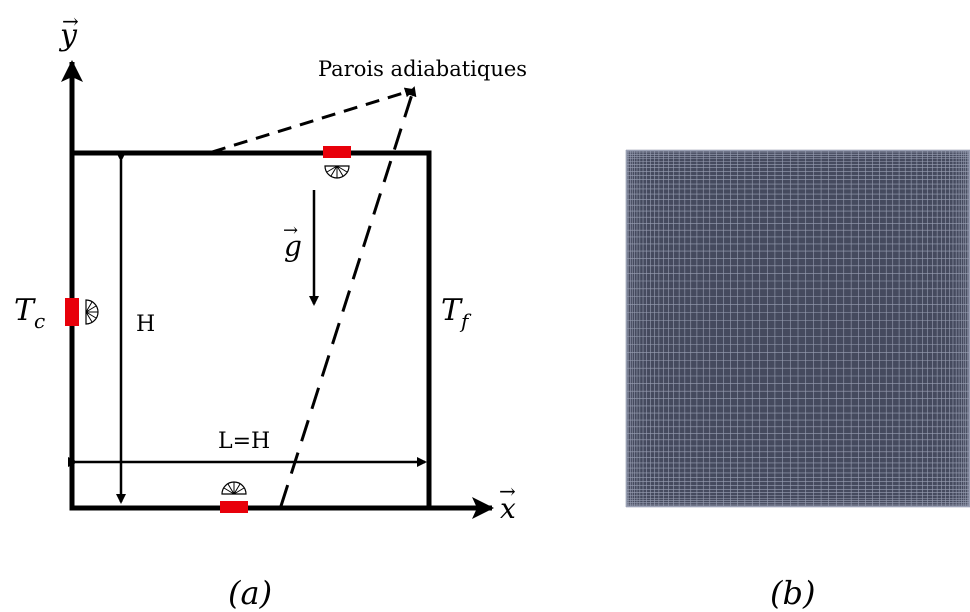 The width and height of the screenshot is (970, 612). What do you see at coordinates (70, 21) in the screenshot?
I see `y-axis-vector-arrow: →` at bounding box center [70, 21].